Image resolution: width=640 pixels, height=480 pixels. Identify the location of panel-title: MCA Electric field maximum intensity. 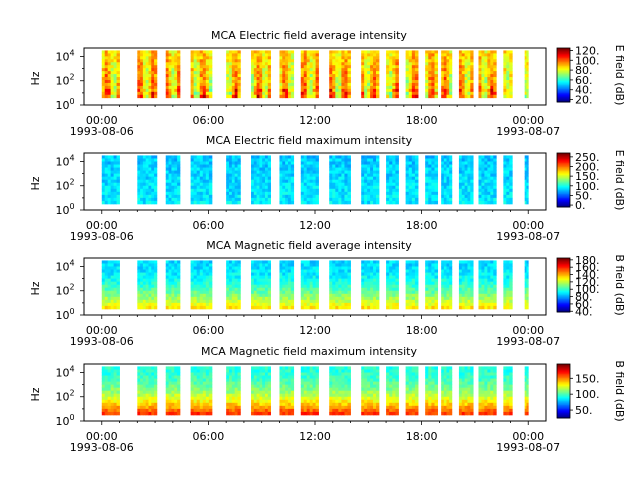
(309, 140).